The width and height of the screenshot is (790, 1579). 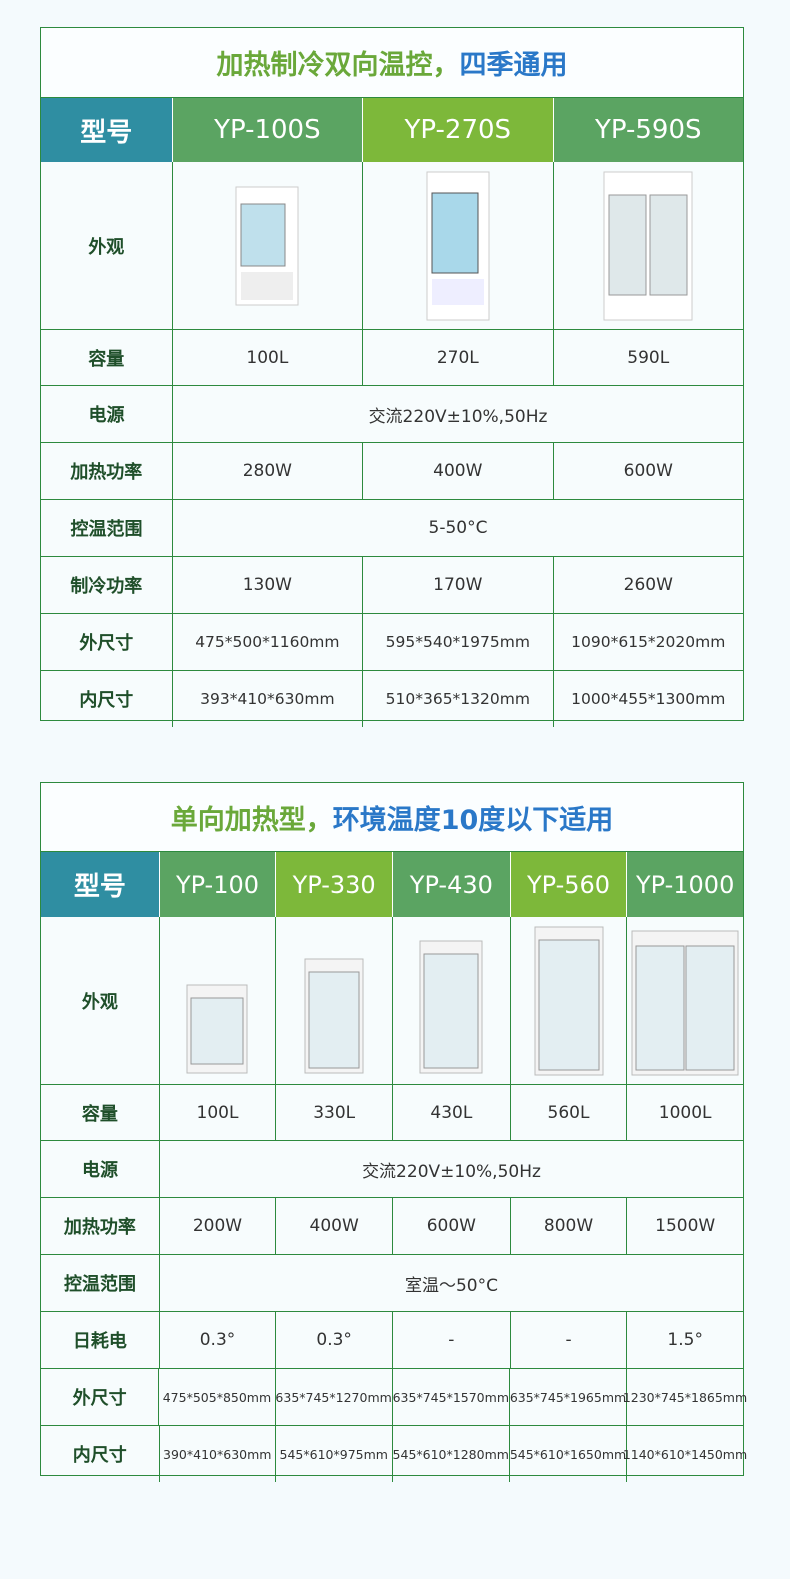 I want to click on title-green: 单向加热型，, so click(x=251, y=820).